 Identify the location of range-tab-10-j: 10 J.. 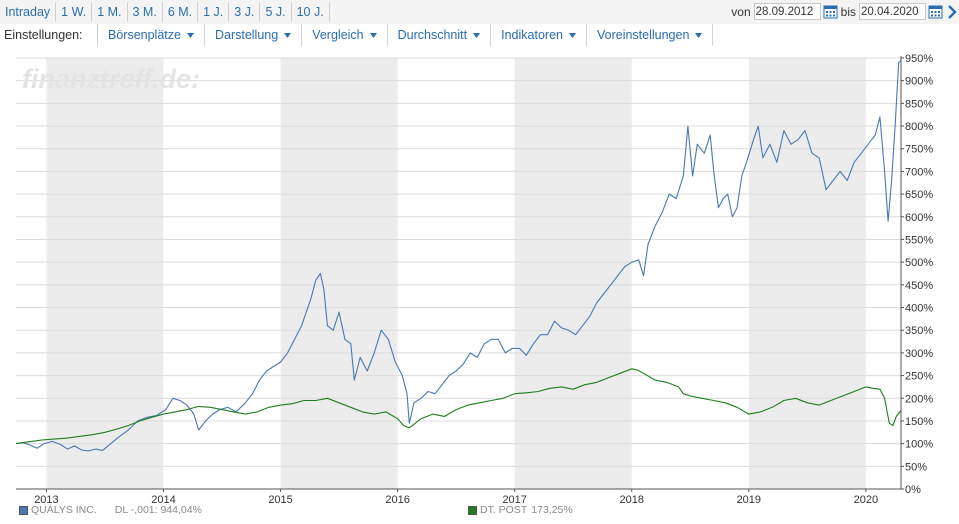
(311, 12).